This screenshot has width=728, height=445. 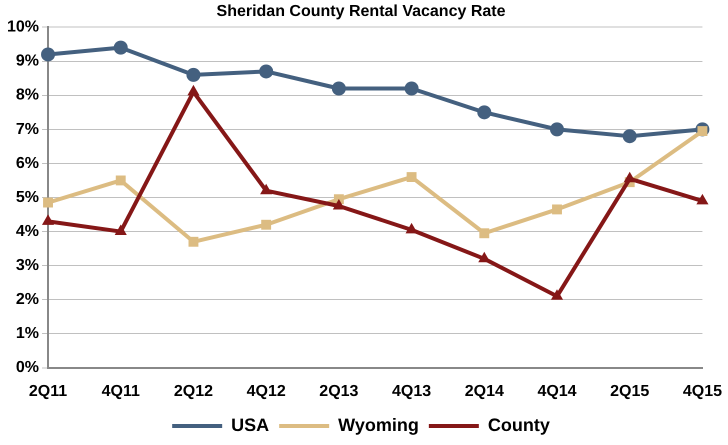 What do you see at coordinates (557, 391) in the screenshot?
I see `x-tick-label: 4Q14` at bounding box center [557, 391].